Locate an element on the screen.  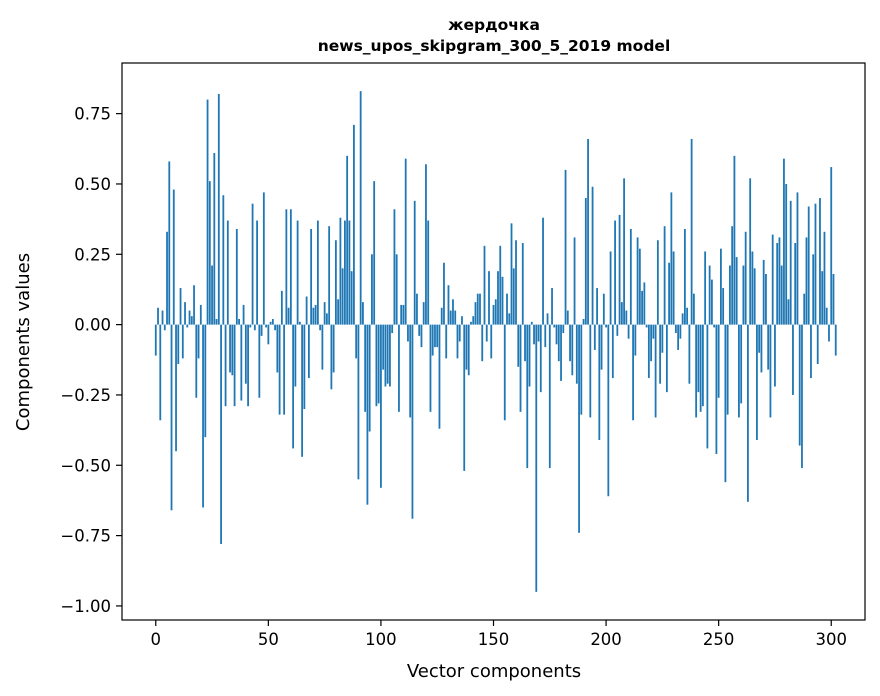
x-tick-label: 0 is located at coordinates (156, 639).